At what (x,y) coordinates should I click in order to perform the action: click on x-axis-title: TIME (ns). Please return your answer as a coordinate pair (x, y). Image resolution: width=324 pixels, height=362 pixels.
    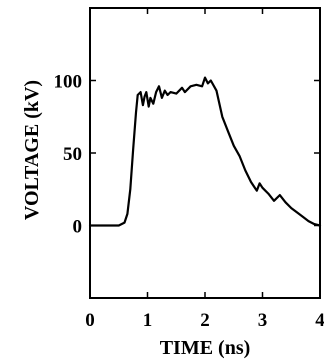
    Looking at the image, I should click on (205, 348).